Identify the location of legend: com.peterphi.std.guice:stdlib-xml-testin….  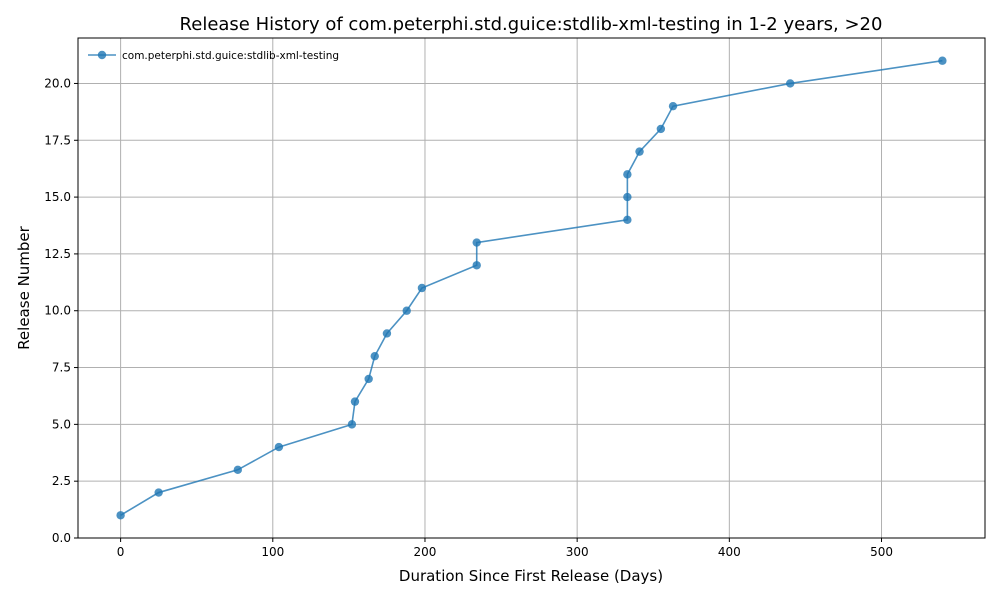
(213, 56).